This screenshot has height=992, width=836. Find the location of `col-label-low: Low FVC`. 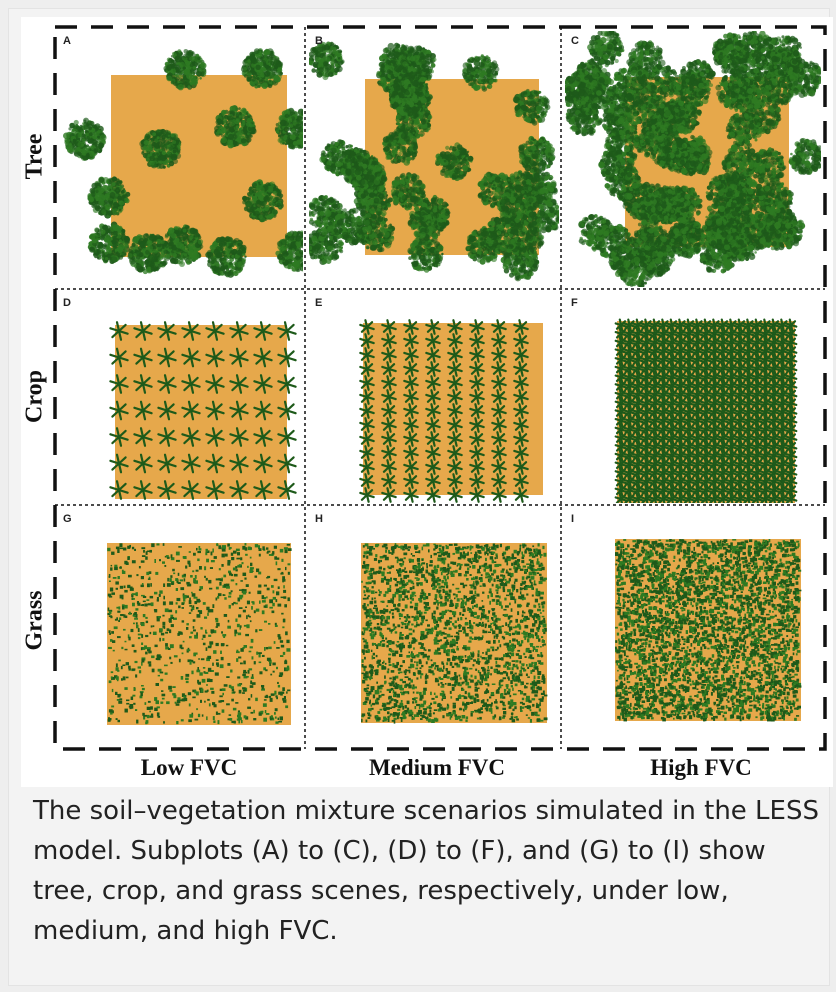

col-label-low: Low FVC is located at coordinates (189, 768).